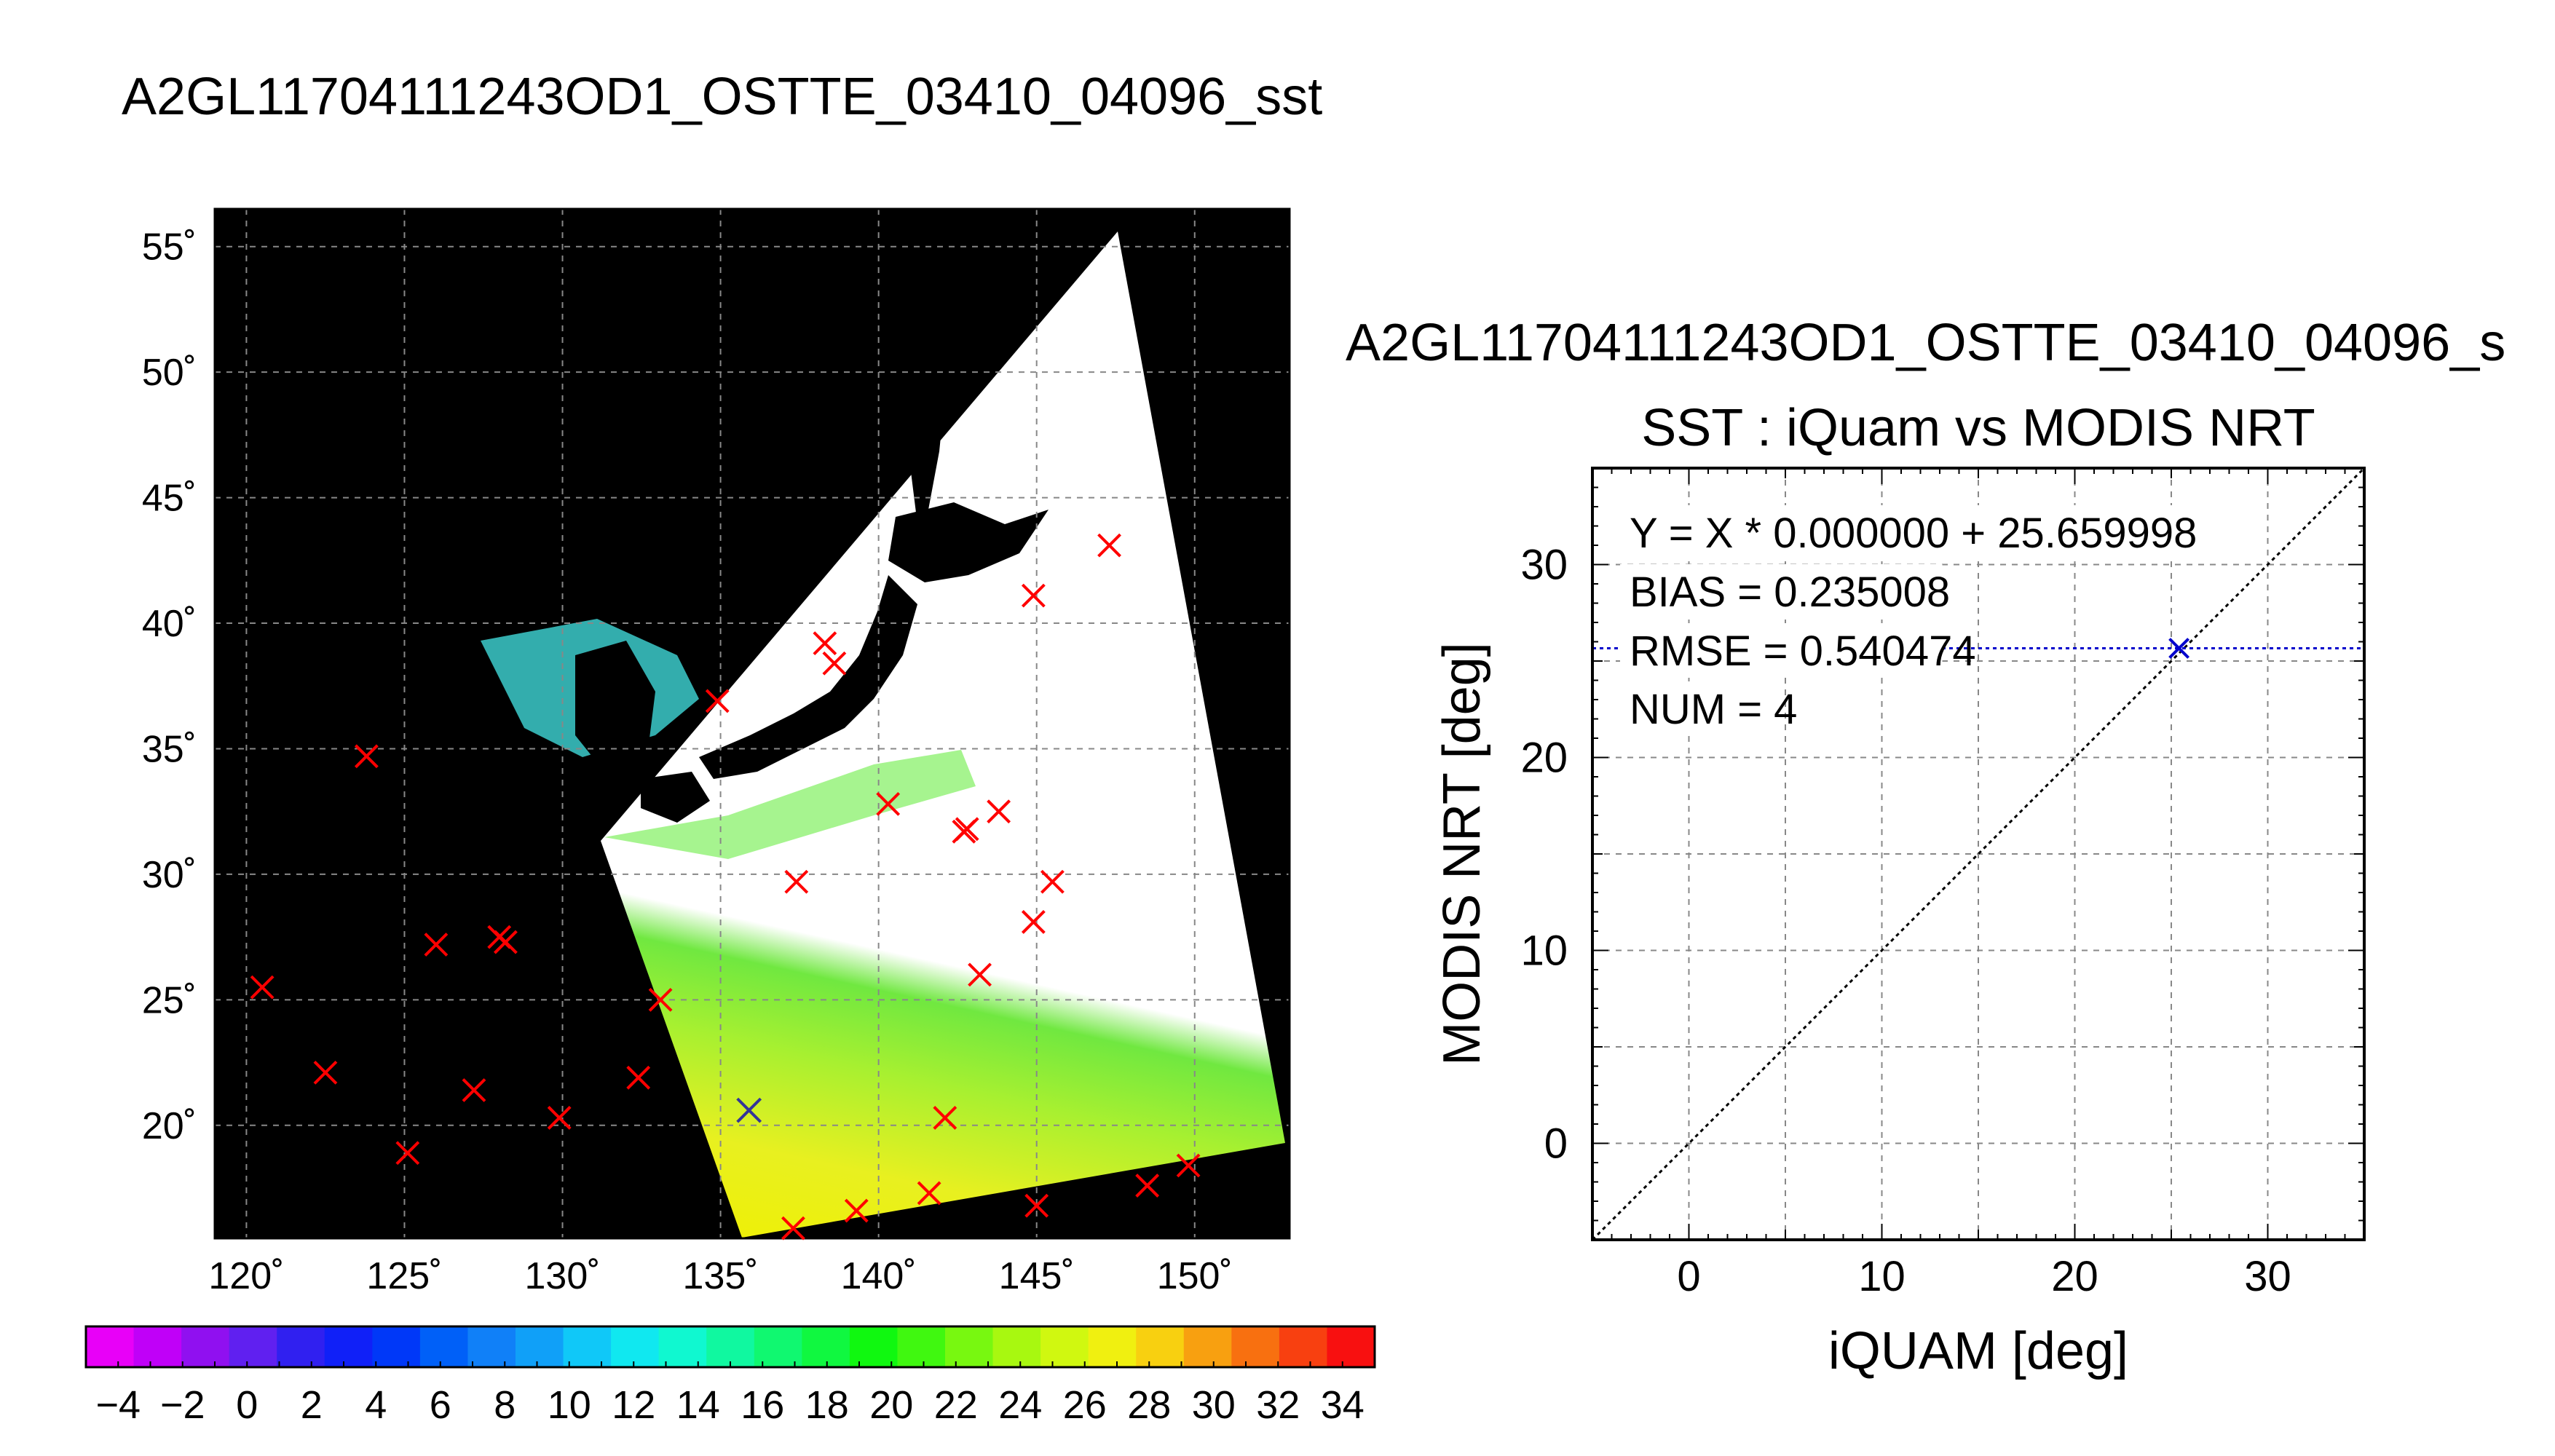 This screenshot has width=2555, height=1456. What do you see at coordinates (1882, 1276) in the screenshot?
I see `x-tick-label: 10` at bounding box center [1882, 1276].